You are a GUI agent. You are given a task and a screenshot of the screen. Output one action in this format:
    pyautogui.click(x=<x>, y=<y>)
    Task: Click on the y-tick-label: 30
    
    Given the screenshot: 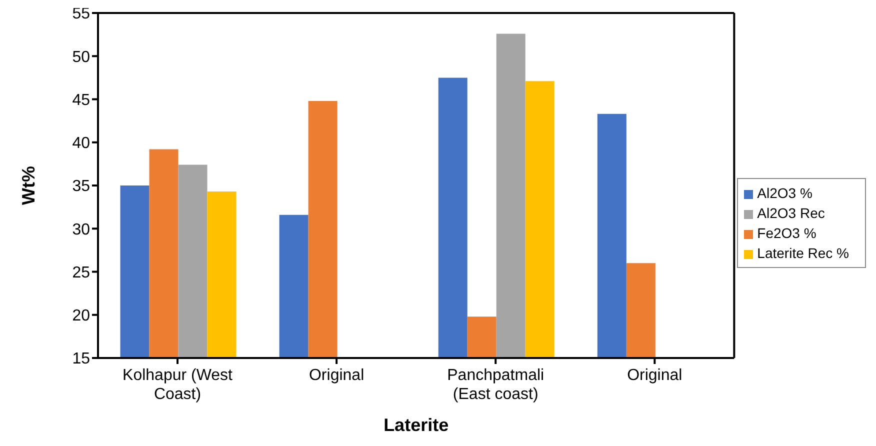 What is the action you would take?
    pyautogui.click(x=81, y=229)
    